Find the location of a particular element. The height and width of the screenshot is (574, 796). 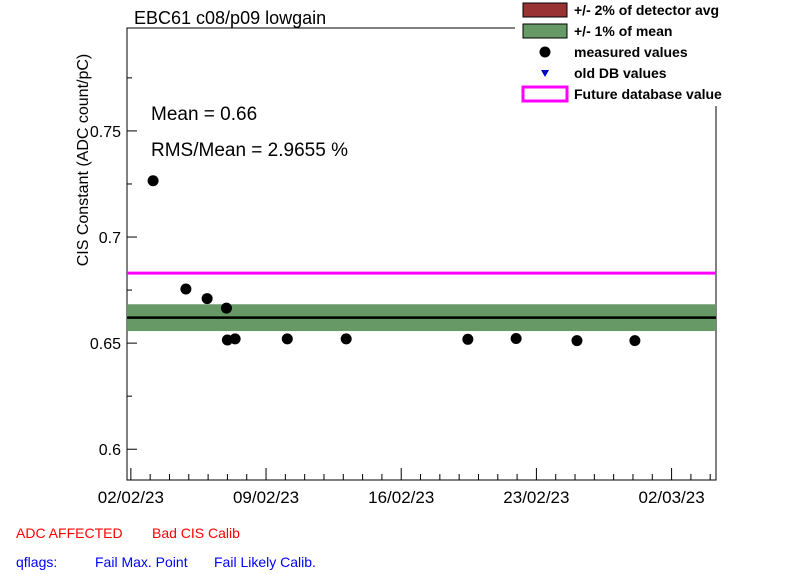

y-tick-label: 0.75 is located at coordinates (105, 132).